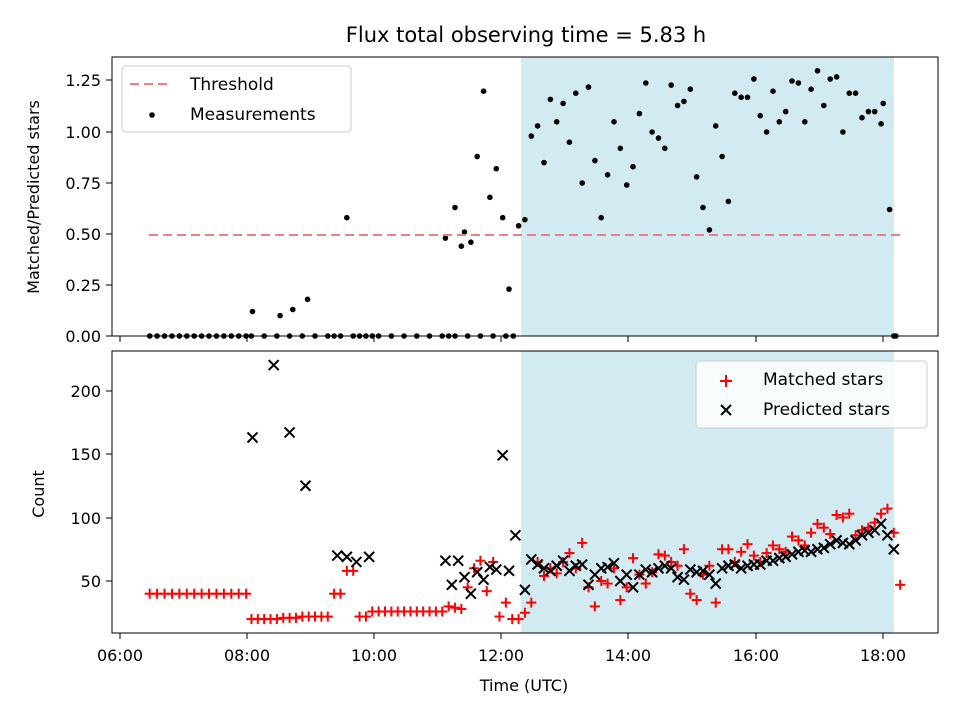 Image resolution: width=960 pixels, height=720 pixels. I want to click on top-ytick-label: 0.75, so click(83, 183).